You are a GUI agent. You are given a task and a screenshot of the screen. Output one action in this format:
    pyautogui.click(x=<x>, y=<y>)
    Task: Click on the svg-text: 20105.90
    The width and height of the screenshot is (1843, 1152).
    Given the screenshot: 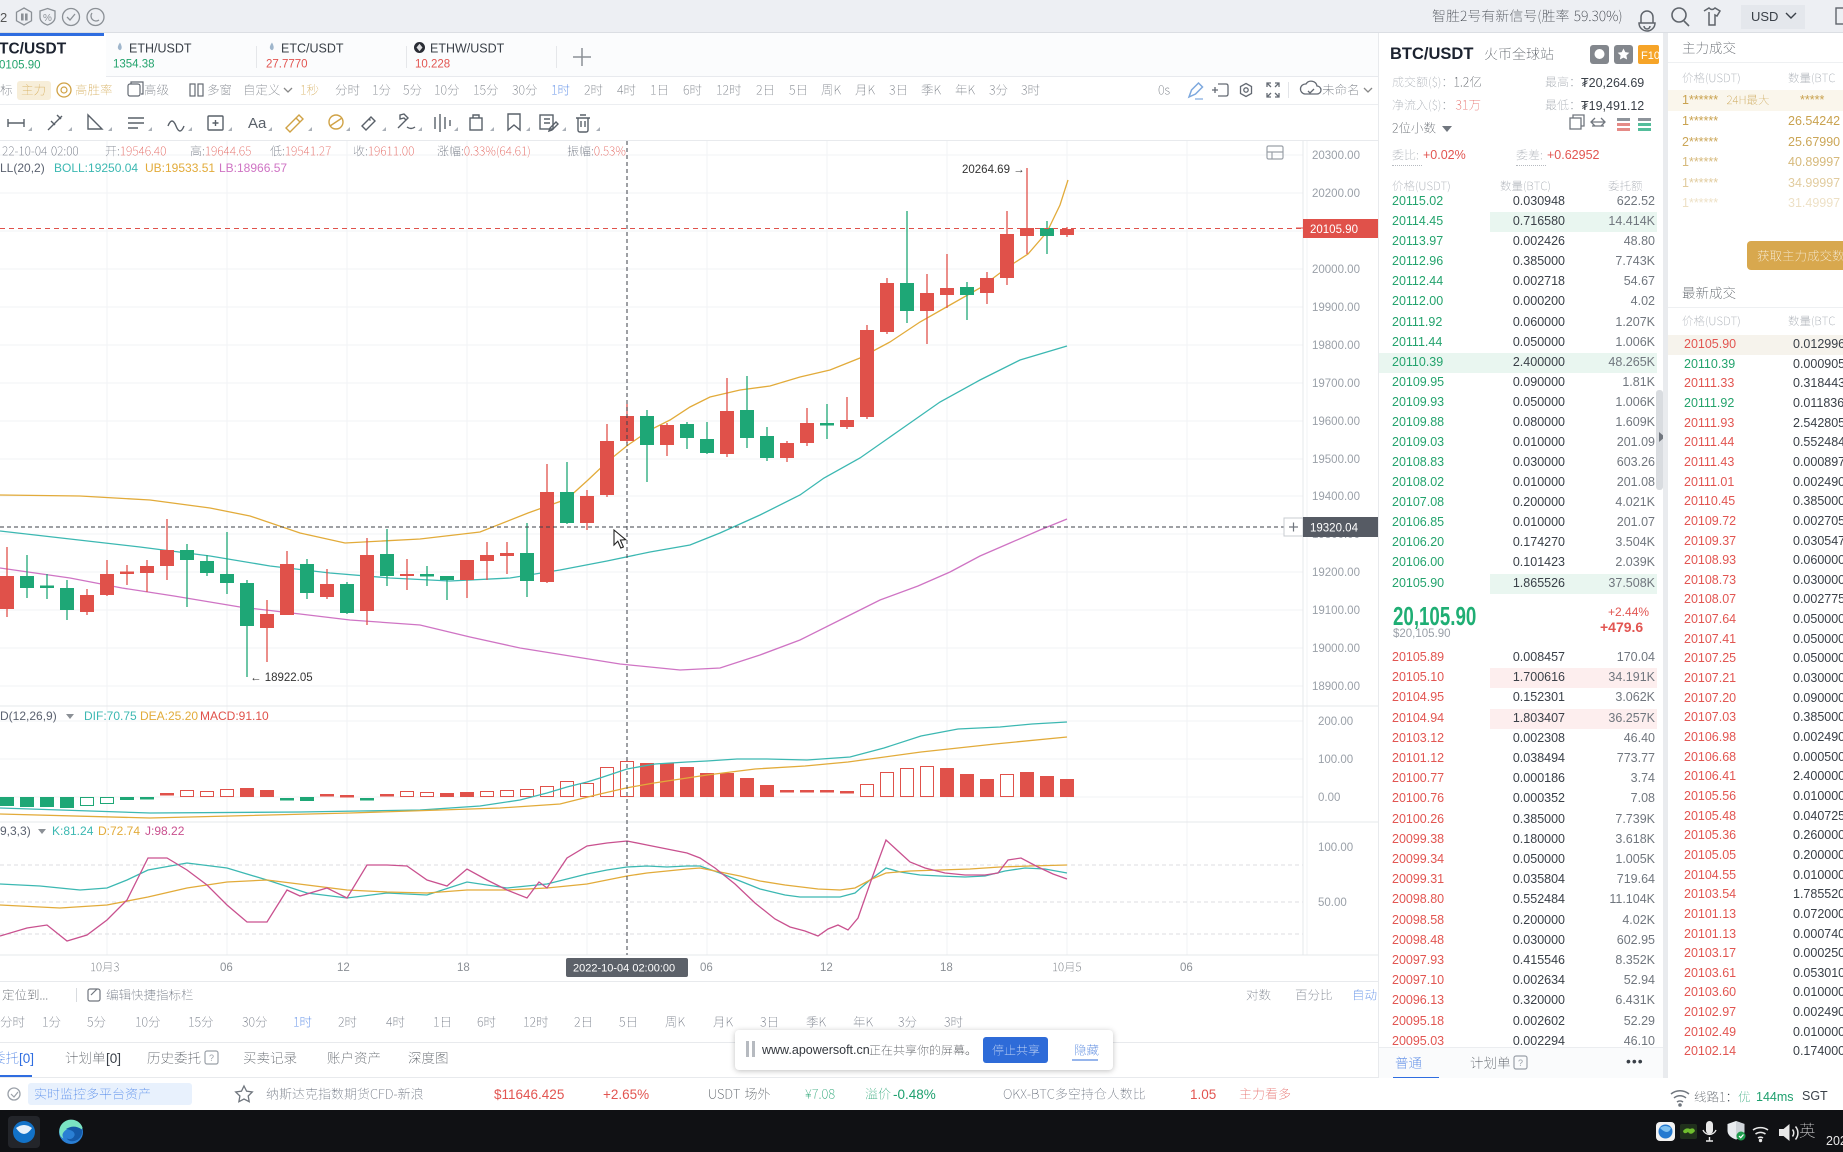 What is the action you would take?
    pyautogui.click(x=1334, y=230)
    